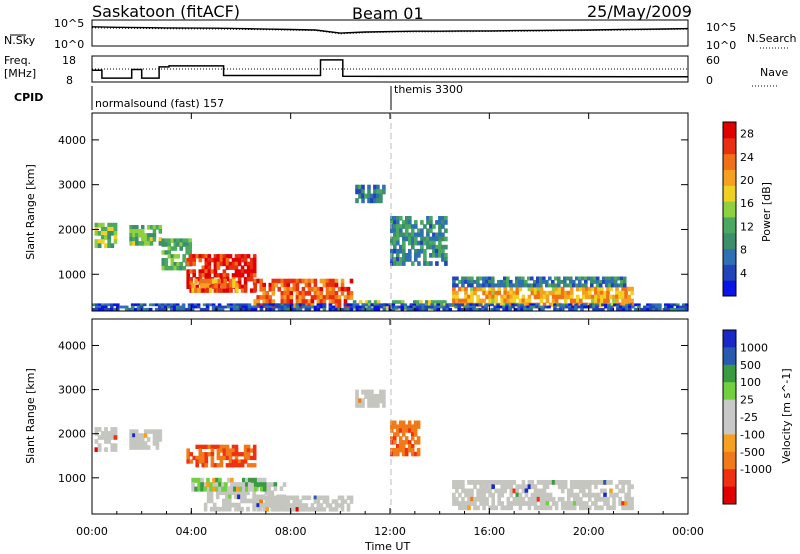  Describe the element at coordinates (390, 69) in the screenshot. I see `frequency-series` at that location.